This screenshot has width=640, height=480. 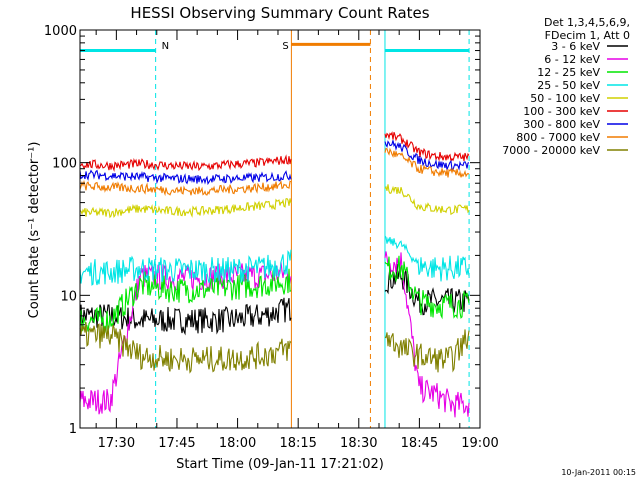 I want to click on flag-letter-n: N, so click(x=165, y=46).